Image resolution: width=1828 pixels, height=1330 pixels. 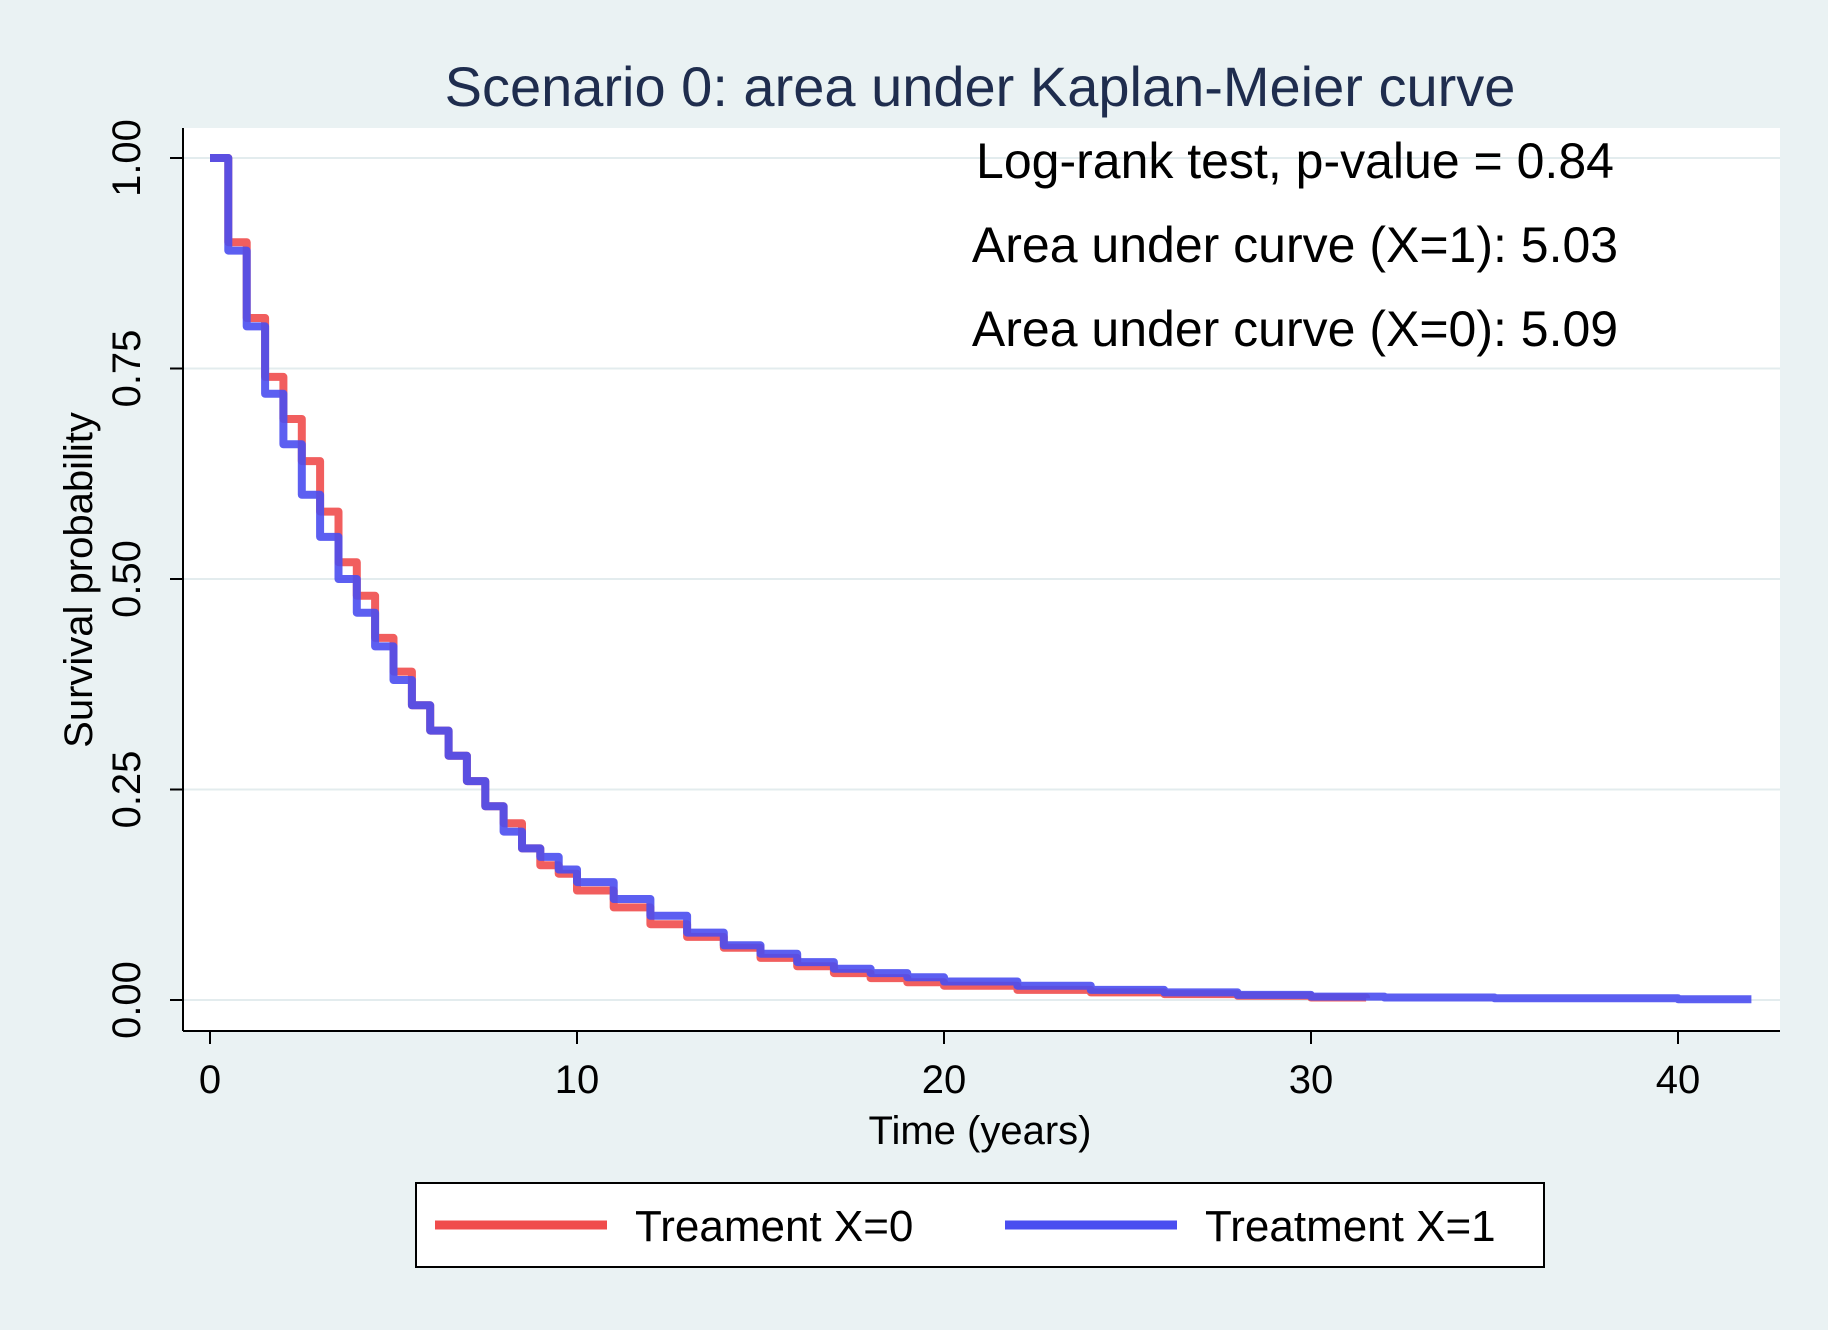 I want to click on annotation-auc-x1: Area under curve (X=1): 5.03, so click(x=1295, y=245).